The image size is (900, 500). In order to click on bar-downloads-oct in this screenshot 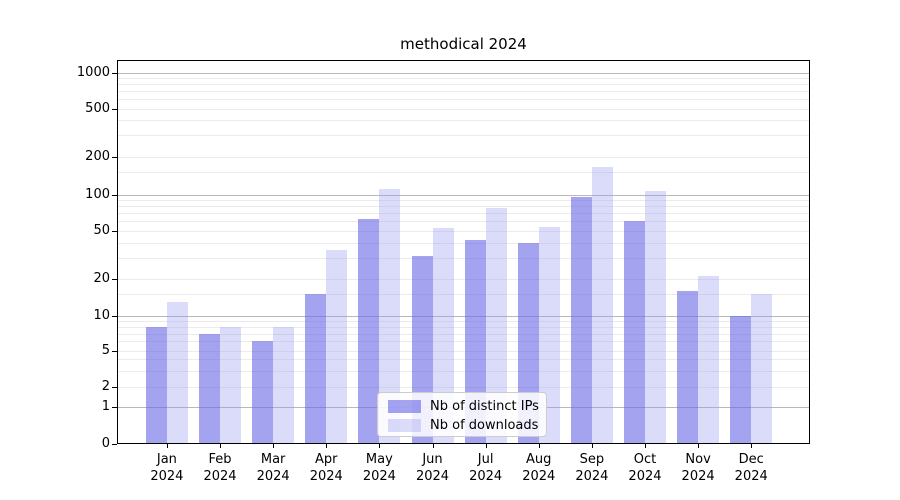, I will do `click(655, 317)`.